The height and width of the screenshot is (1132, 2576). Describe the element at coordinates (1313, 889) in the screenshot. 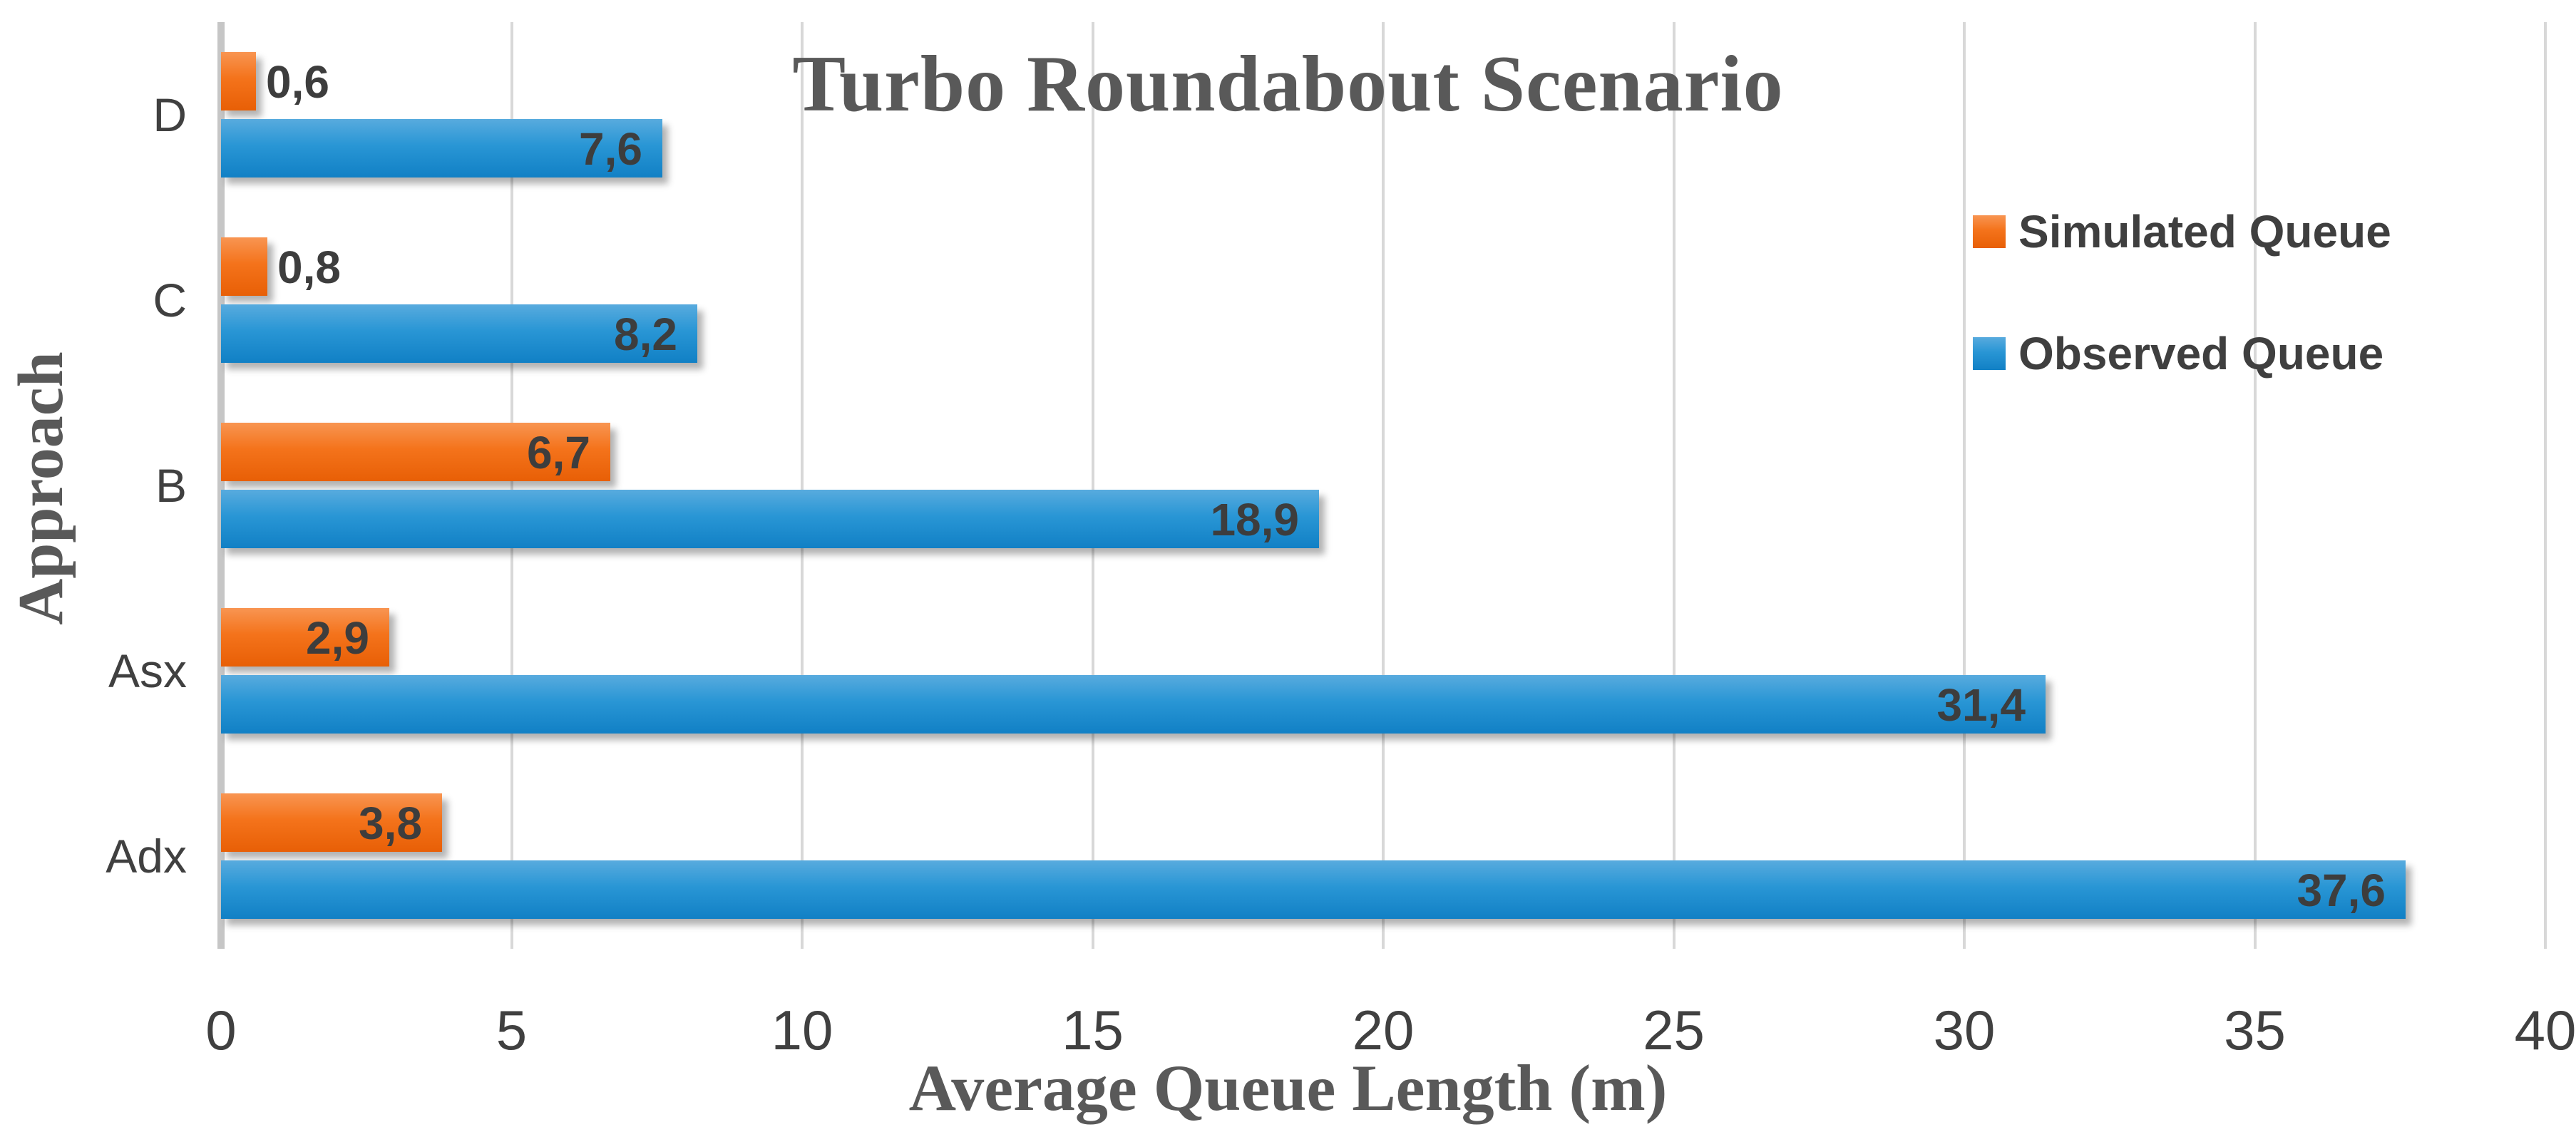

I see `bar-observed-queue-Adx` at that location.